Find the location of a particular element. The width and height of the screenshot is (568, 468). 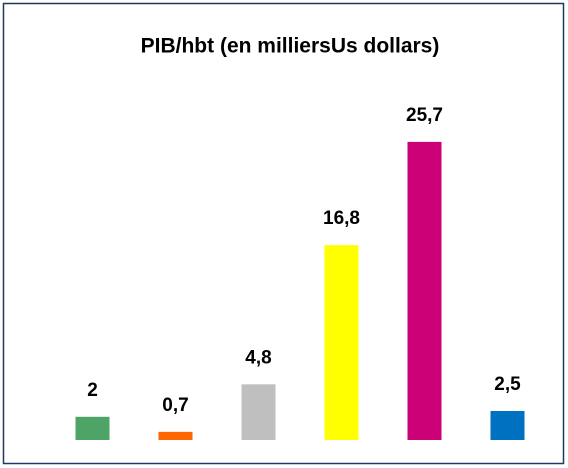

chart-title: PIB/hbt (en milliersUs dollars) is located at coordinates (290, 46).